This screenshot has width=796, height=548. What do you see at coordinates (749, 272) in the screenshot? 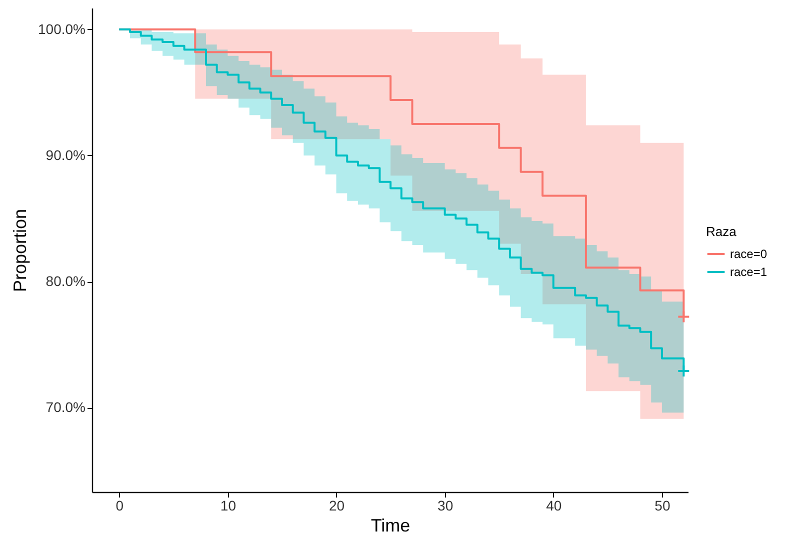
I see `legend-label: race=1` at bounding box center [749, 272].